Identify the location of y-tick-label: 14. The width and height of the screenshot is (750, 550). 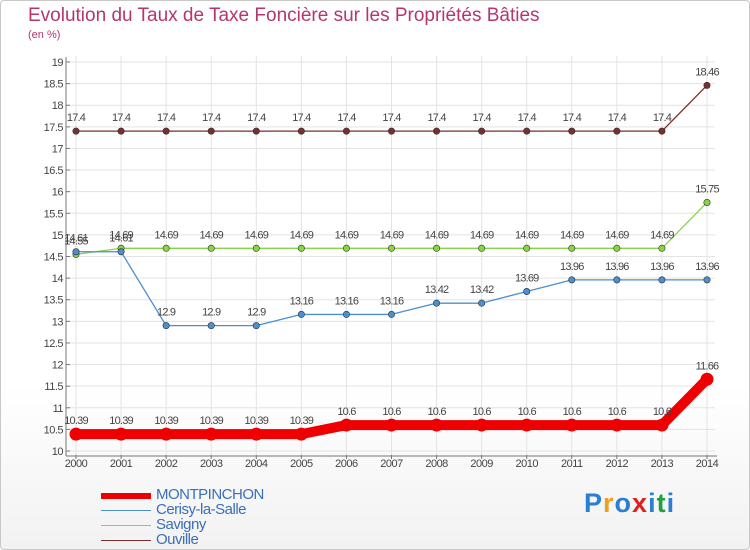
(58, 279).